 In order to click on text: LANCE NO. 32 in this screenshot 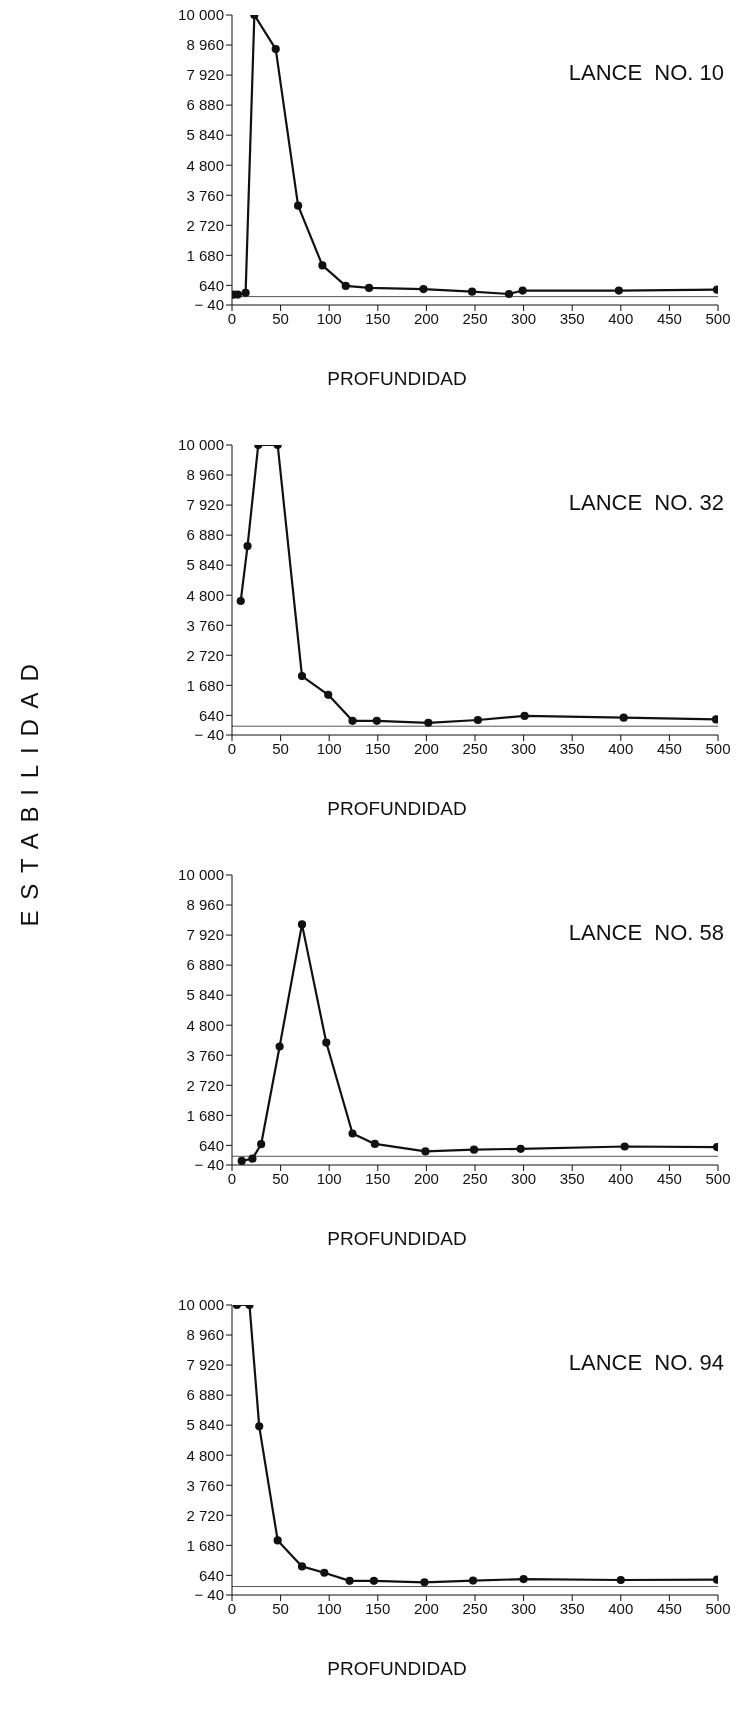, I will do `click(646, 503)`.